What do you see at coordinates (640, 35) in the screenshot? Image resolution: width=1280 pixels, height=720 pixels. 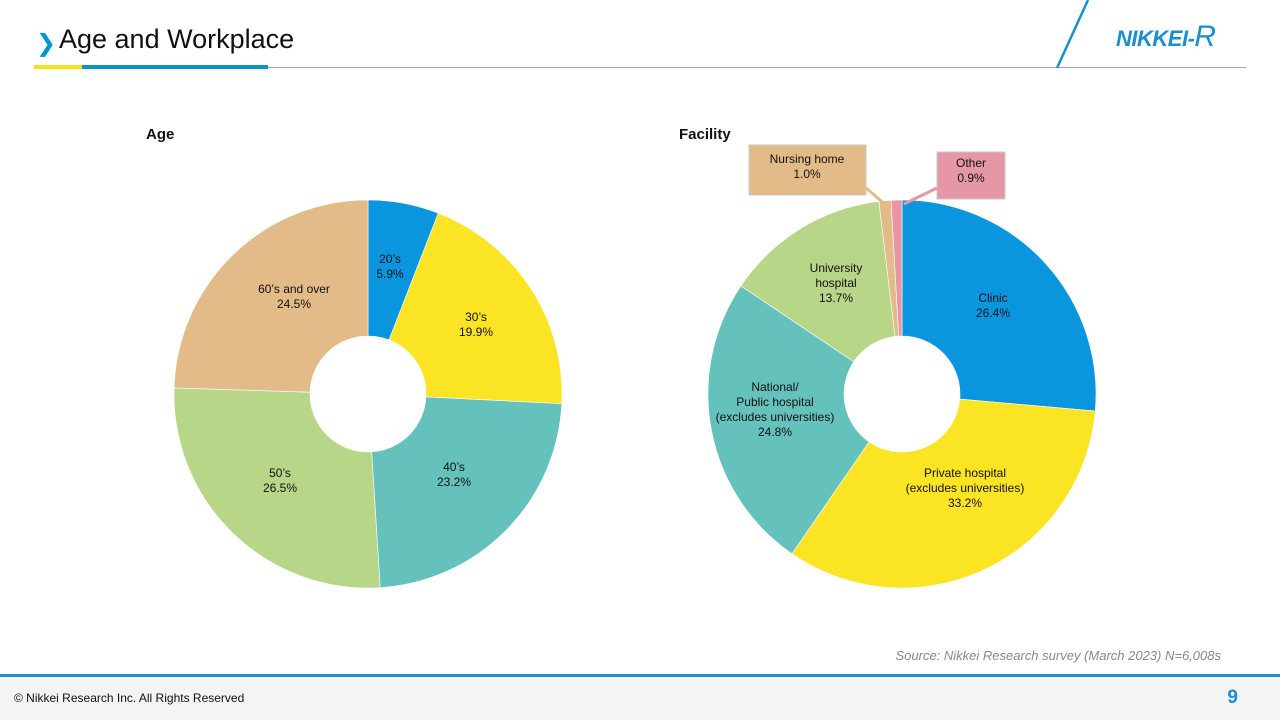 I see `slide-header: ❯ Age and Workplace NIKKEI-R` at bounding box center [640, 35].